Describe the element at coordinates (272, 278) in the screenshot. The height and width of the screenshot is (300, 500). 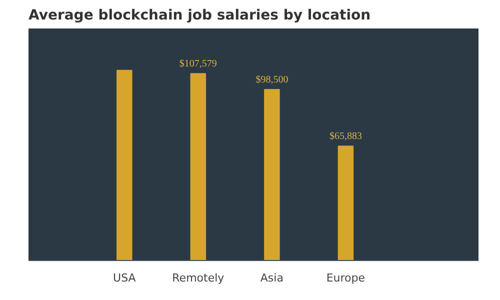
I see `x-tick-label: Asia` at that location.